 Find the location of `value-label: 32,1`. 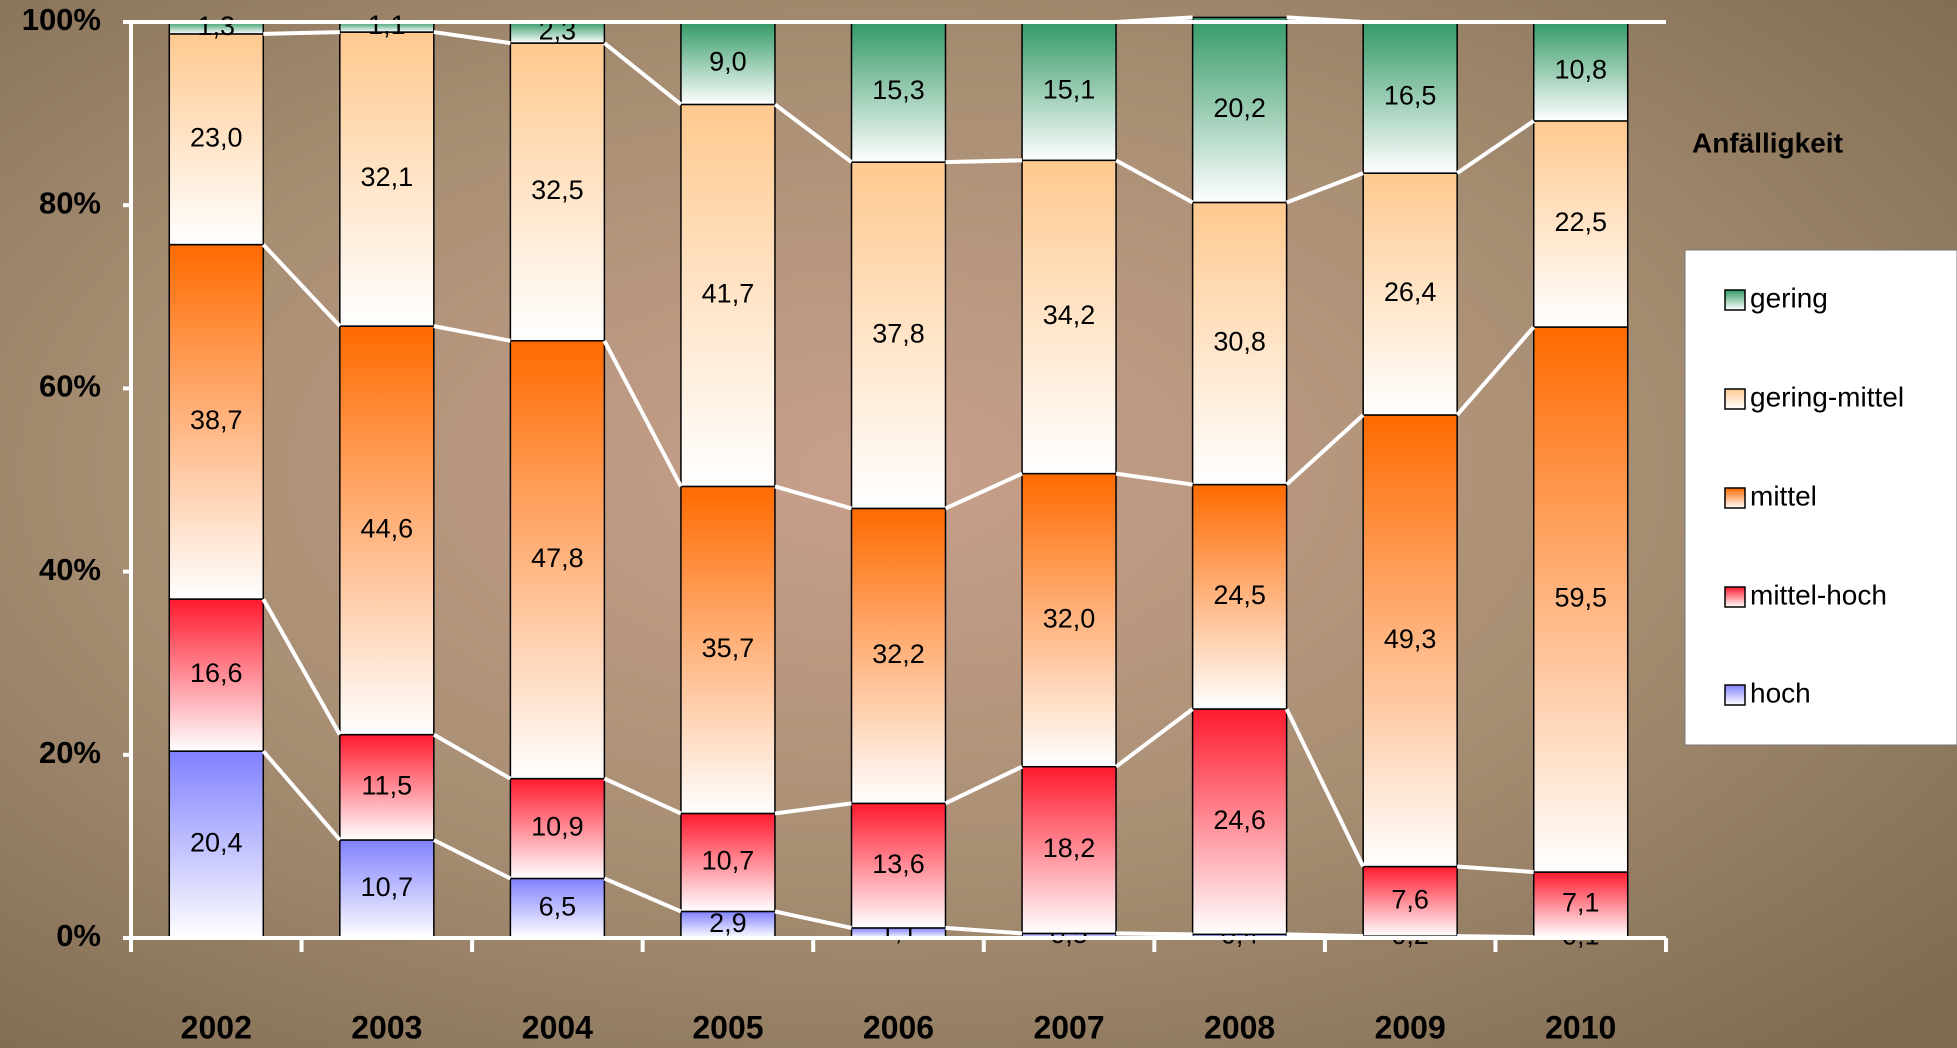

value-label: 32,1 is located at coordinates (387, 177).